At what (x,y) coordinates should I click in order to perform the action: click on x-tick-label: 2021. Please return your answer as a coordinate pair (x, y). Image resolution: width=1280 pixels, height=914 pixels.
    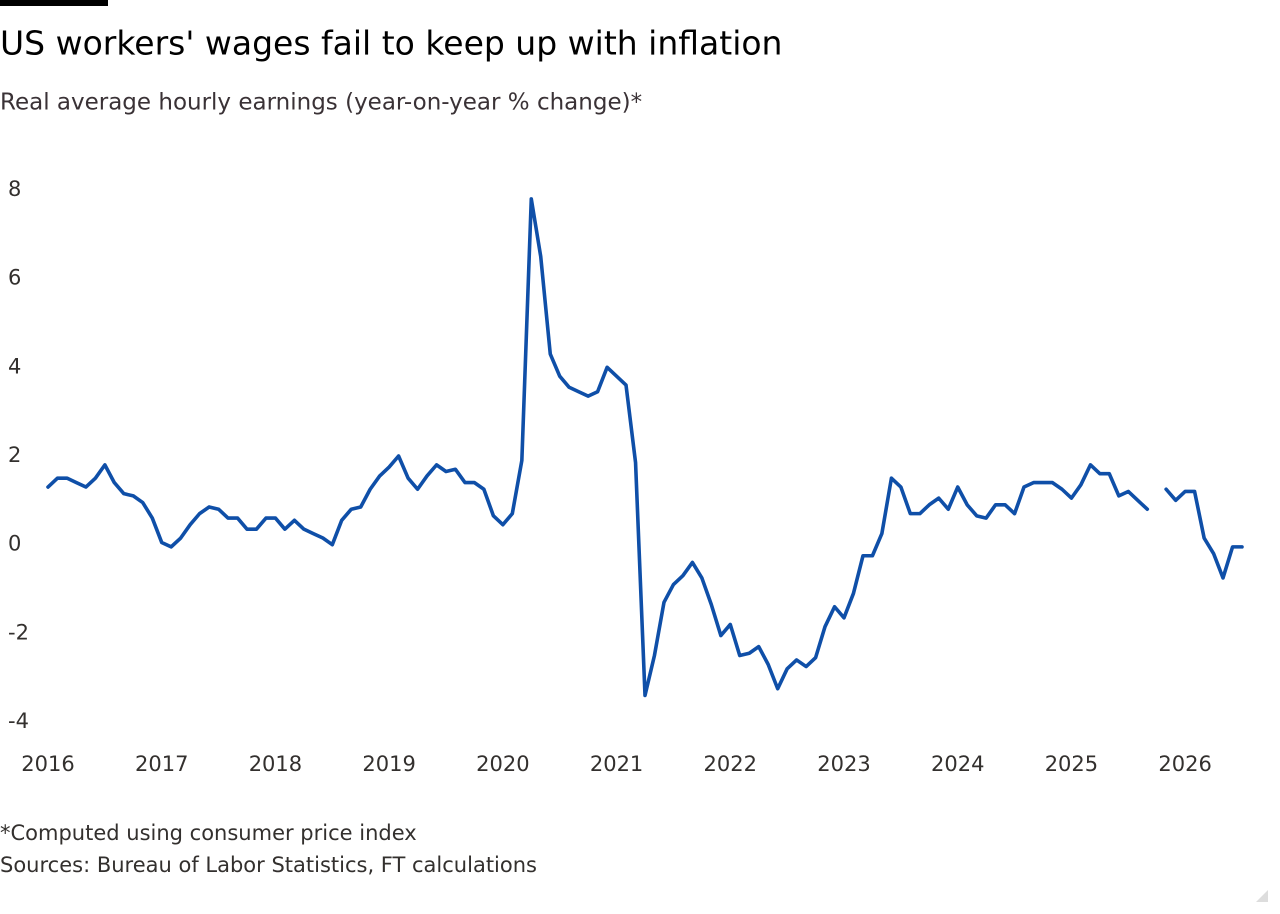
    Looking at the image, I should click on (616, 764).